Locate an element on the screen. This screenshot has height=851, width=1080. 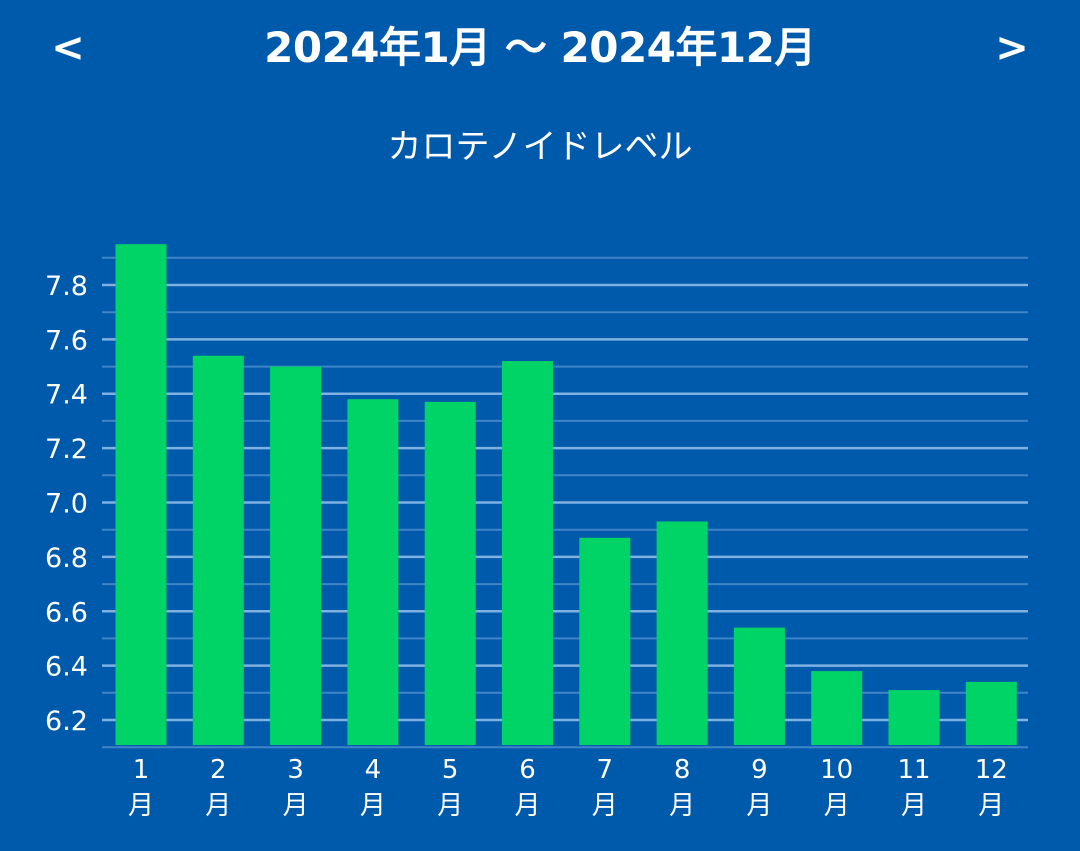
y-tick-label: 7.0 is located at coordinates (66, 504).